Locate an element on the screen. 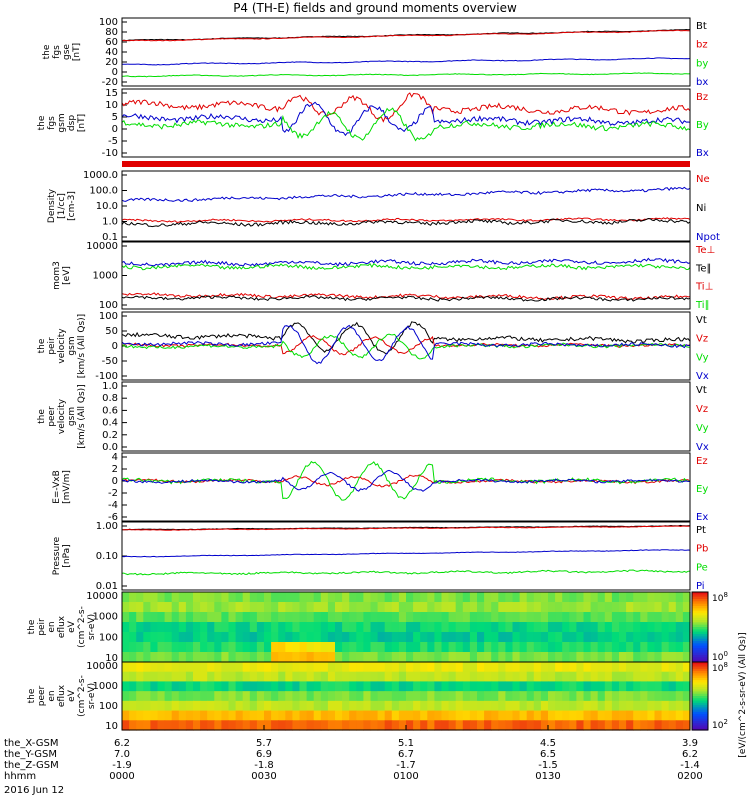 Image resolution: width=750 pixels, height=800 pixels. legend-Vz: Vz is located at coordinates (702, 339).